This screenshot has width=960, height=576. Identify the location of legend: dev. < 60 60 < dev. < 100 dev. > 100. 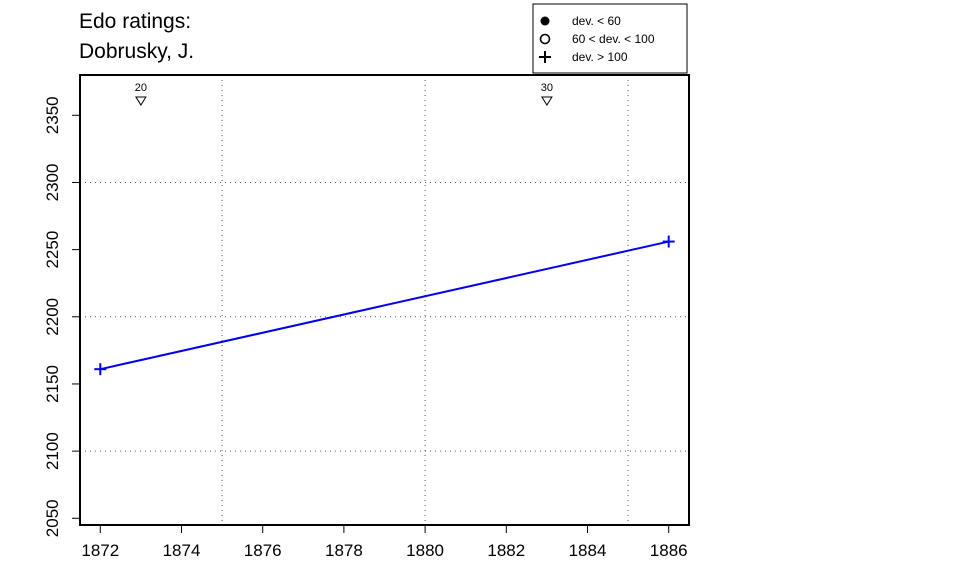
(610, 38).